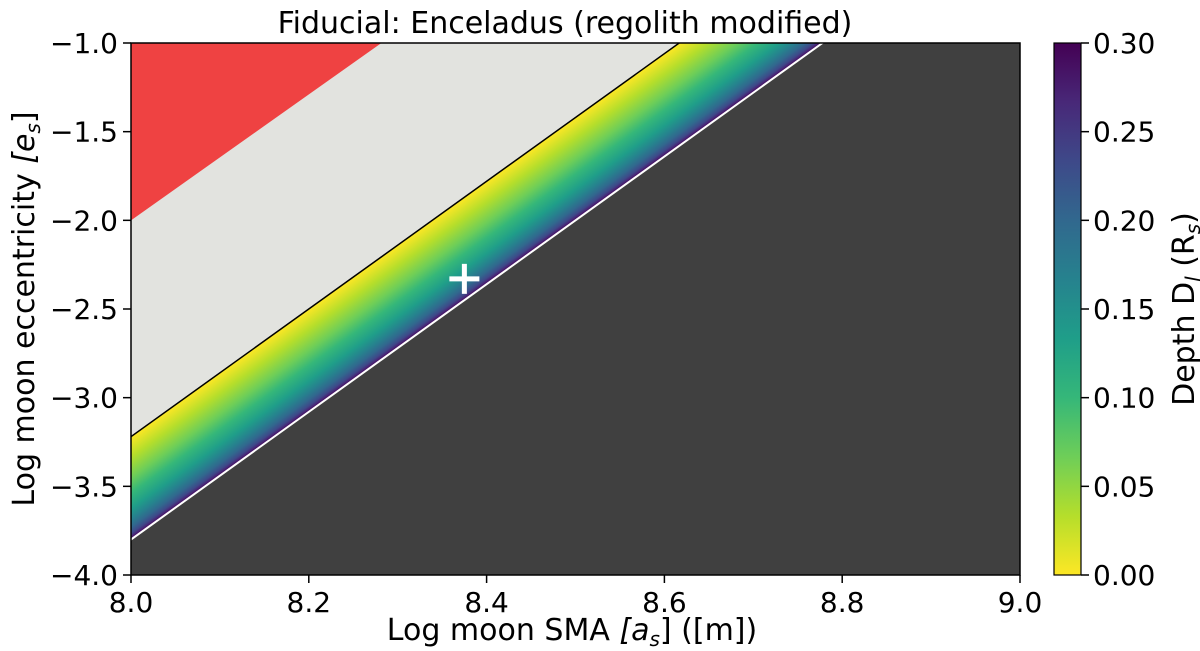 The image size is (1200, 651). I want to click on y-tick-label: −2.0, so click(84, 220).